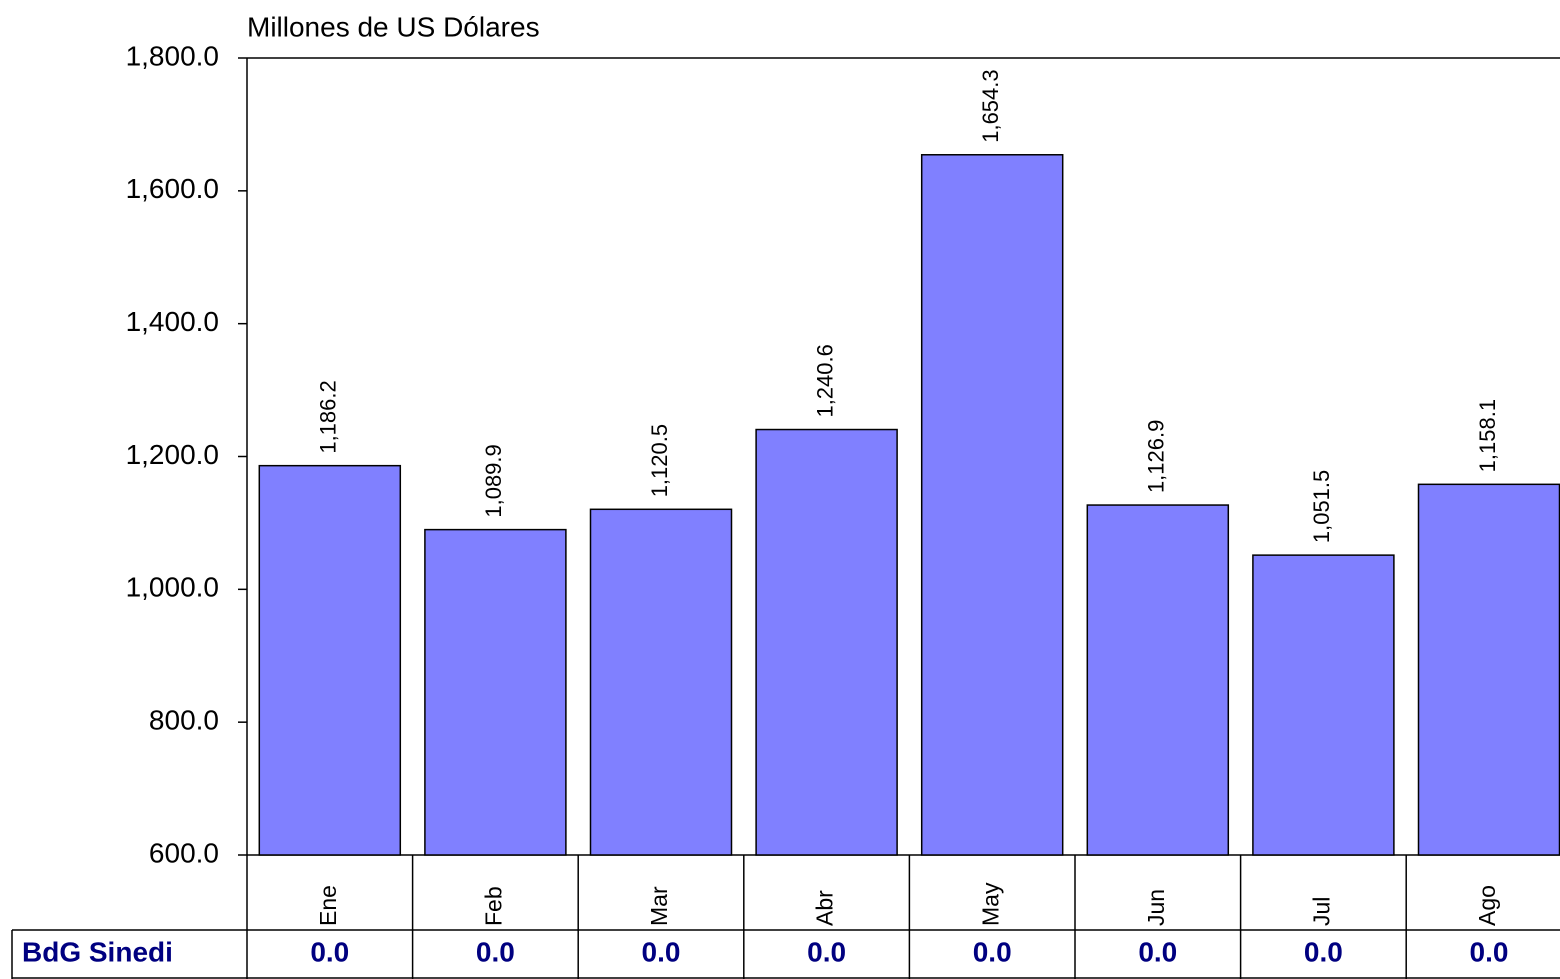 The width and height of the screenshot is (1560, 979). What do you see at coordinates (1156, 907) in the screenshot?
I see `x-tick-label: Jun` at bounding box center [1156, 907].